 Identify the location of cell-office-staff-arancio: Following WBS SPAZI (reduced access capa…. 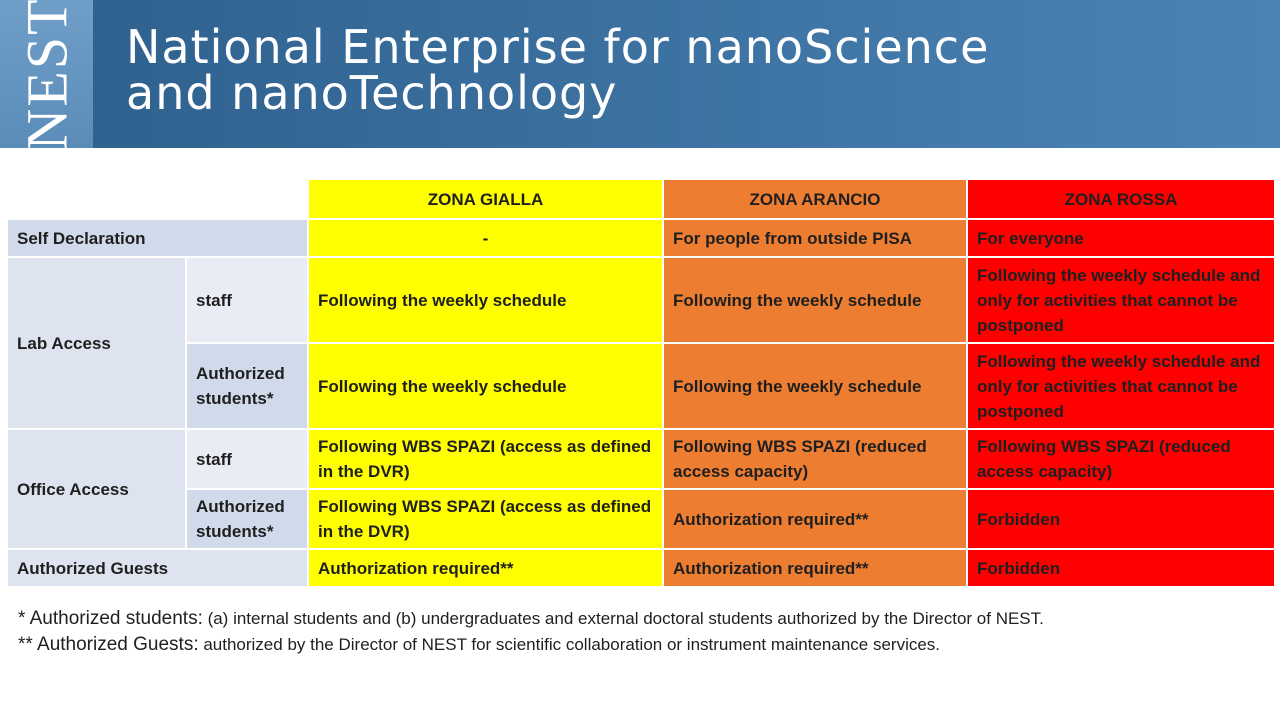
(815, 459).